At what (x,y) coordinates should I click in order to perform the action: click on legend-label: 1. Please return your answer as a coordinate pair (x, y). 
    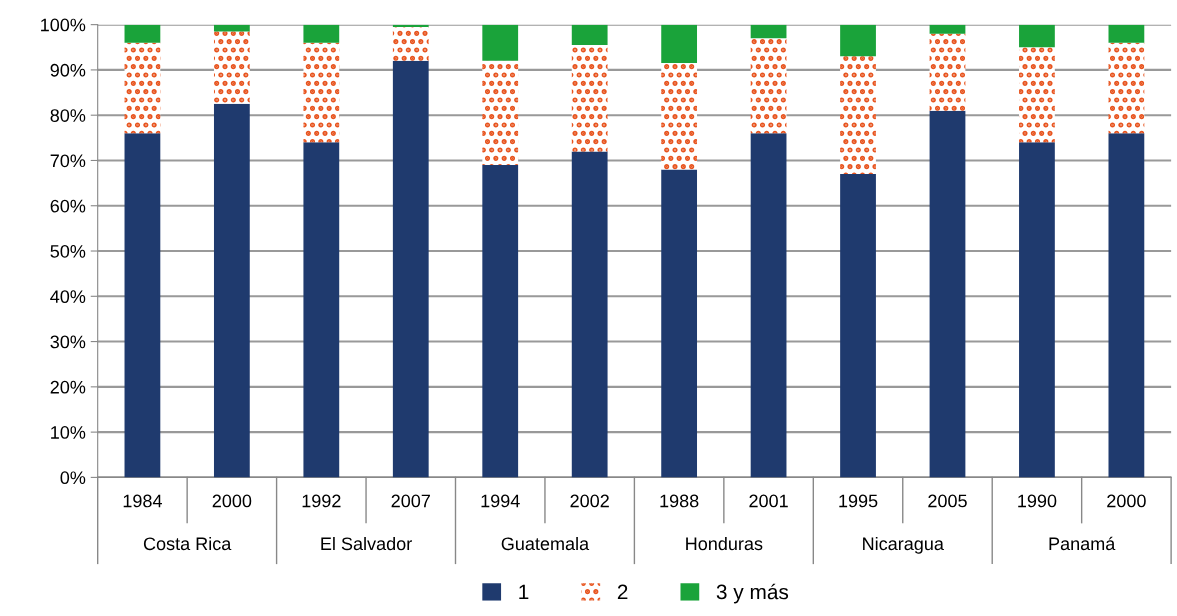
    Looking at the image, I should click on (524, 592).